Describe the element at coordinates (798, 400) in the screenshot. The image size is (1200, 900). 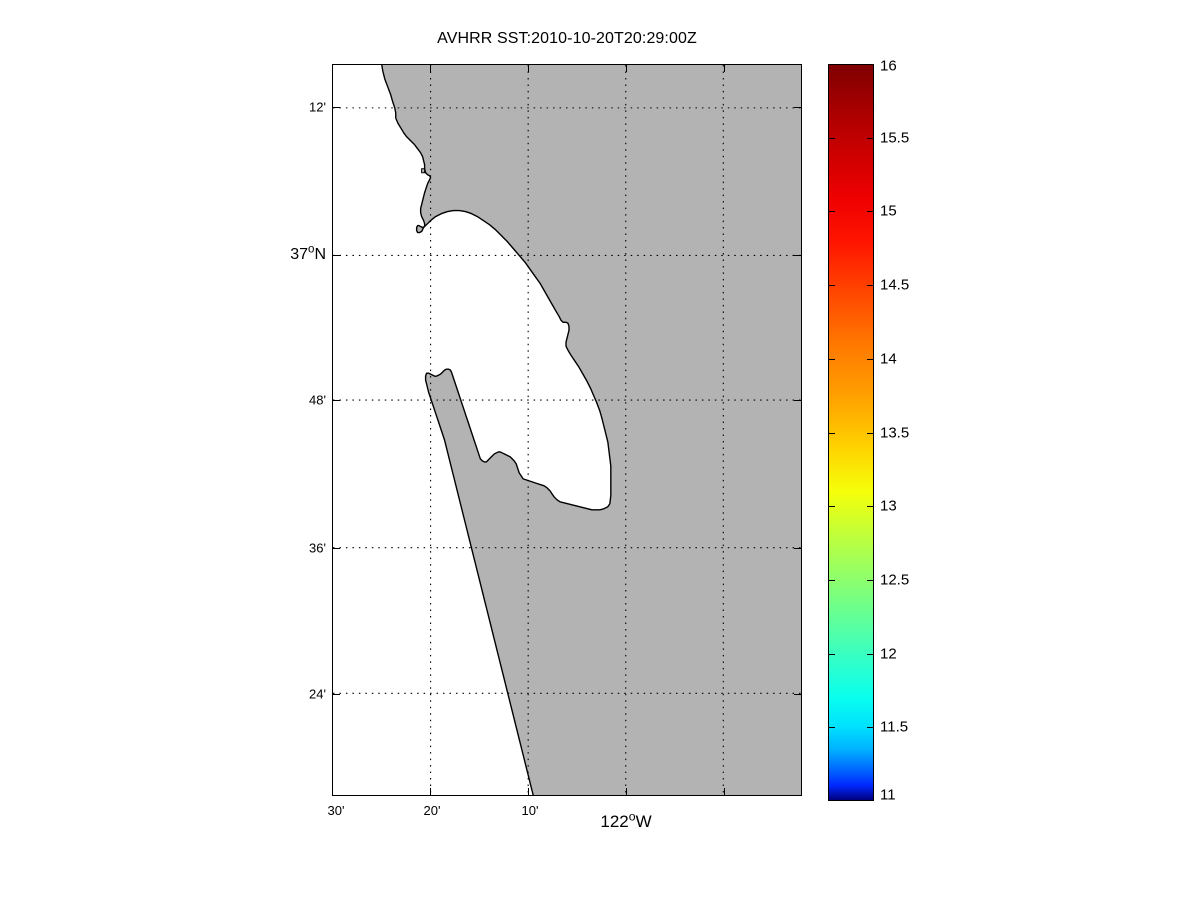
I see `y-tick-mark-48-right` at that location.